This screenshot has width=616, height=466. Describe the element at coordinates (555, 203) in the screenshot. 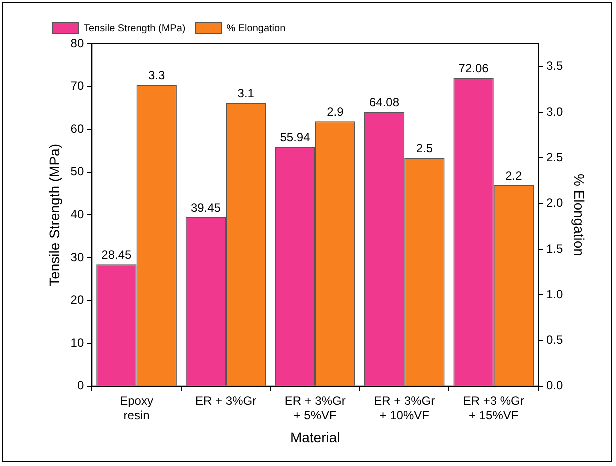

I see `y2-tick-label: 2.0` at that location.